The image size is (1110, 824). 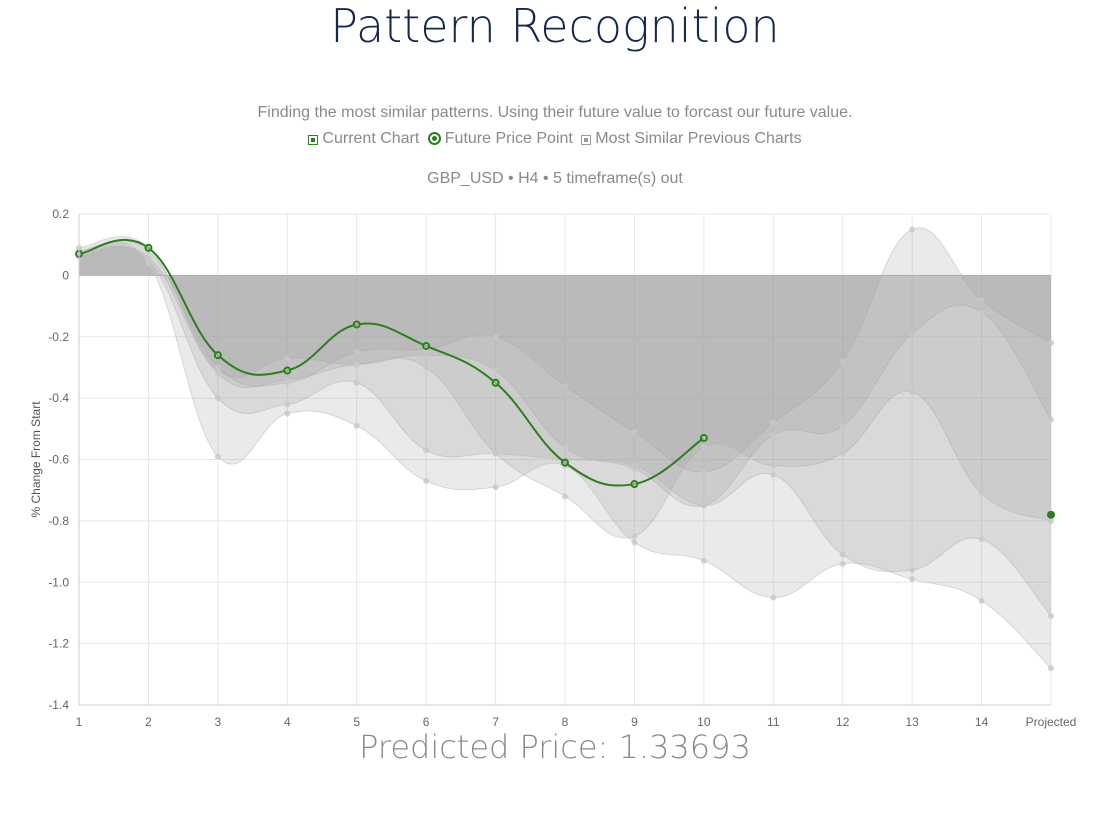 What do you see at coordinates (634, 722) in the screenshot?
I see `x-tick-label: 9` at bounding box center [634, 722].